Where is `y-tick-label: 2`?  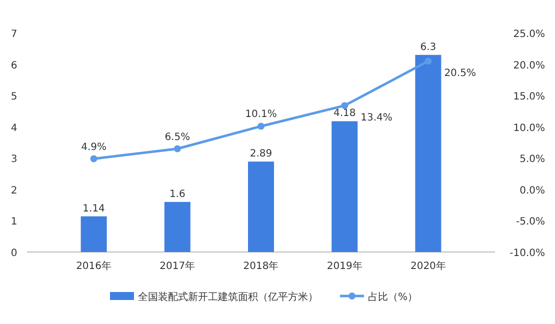 y-tick-label: 2 is located at coordinates (14, 190).